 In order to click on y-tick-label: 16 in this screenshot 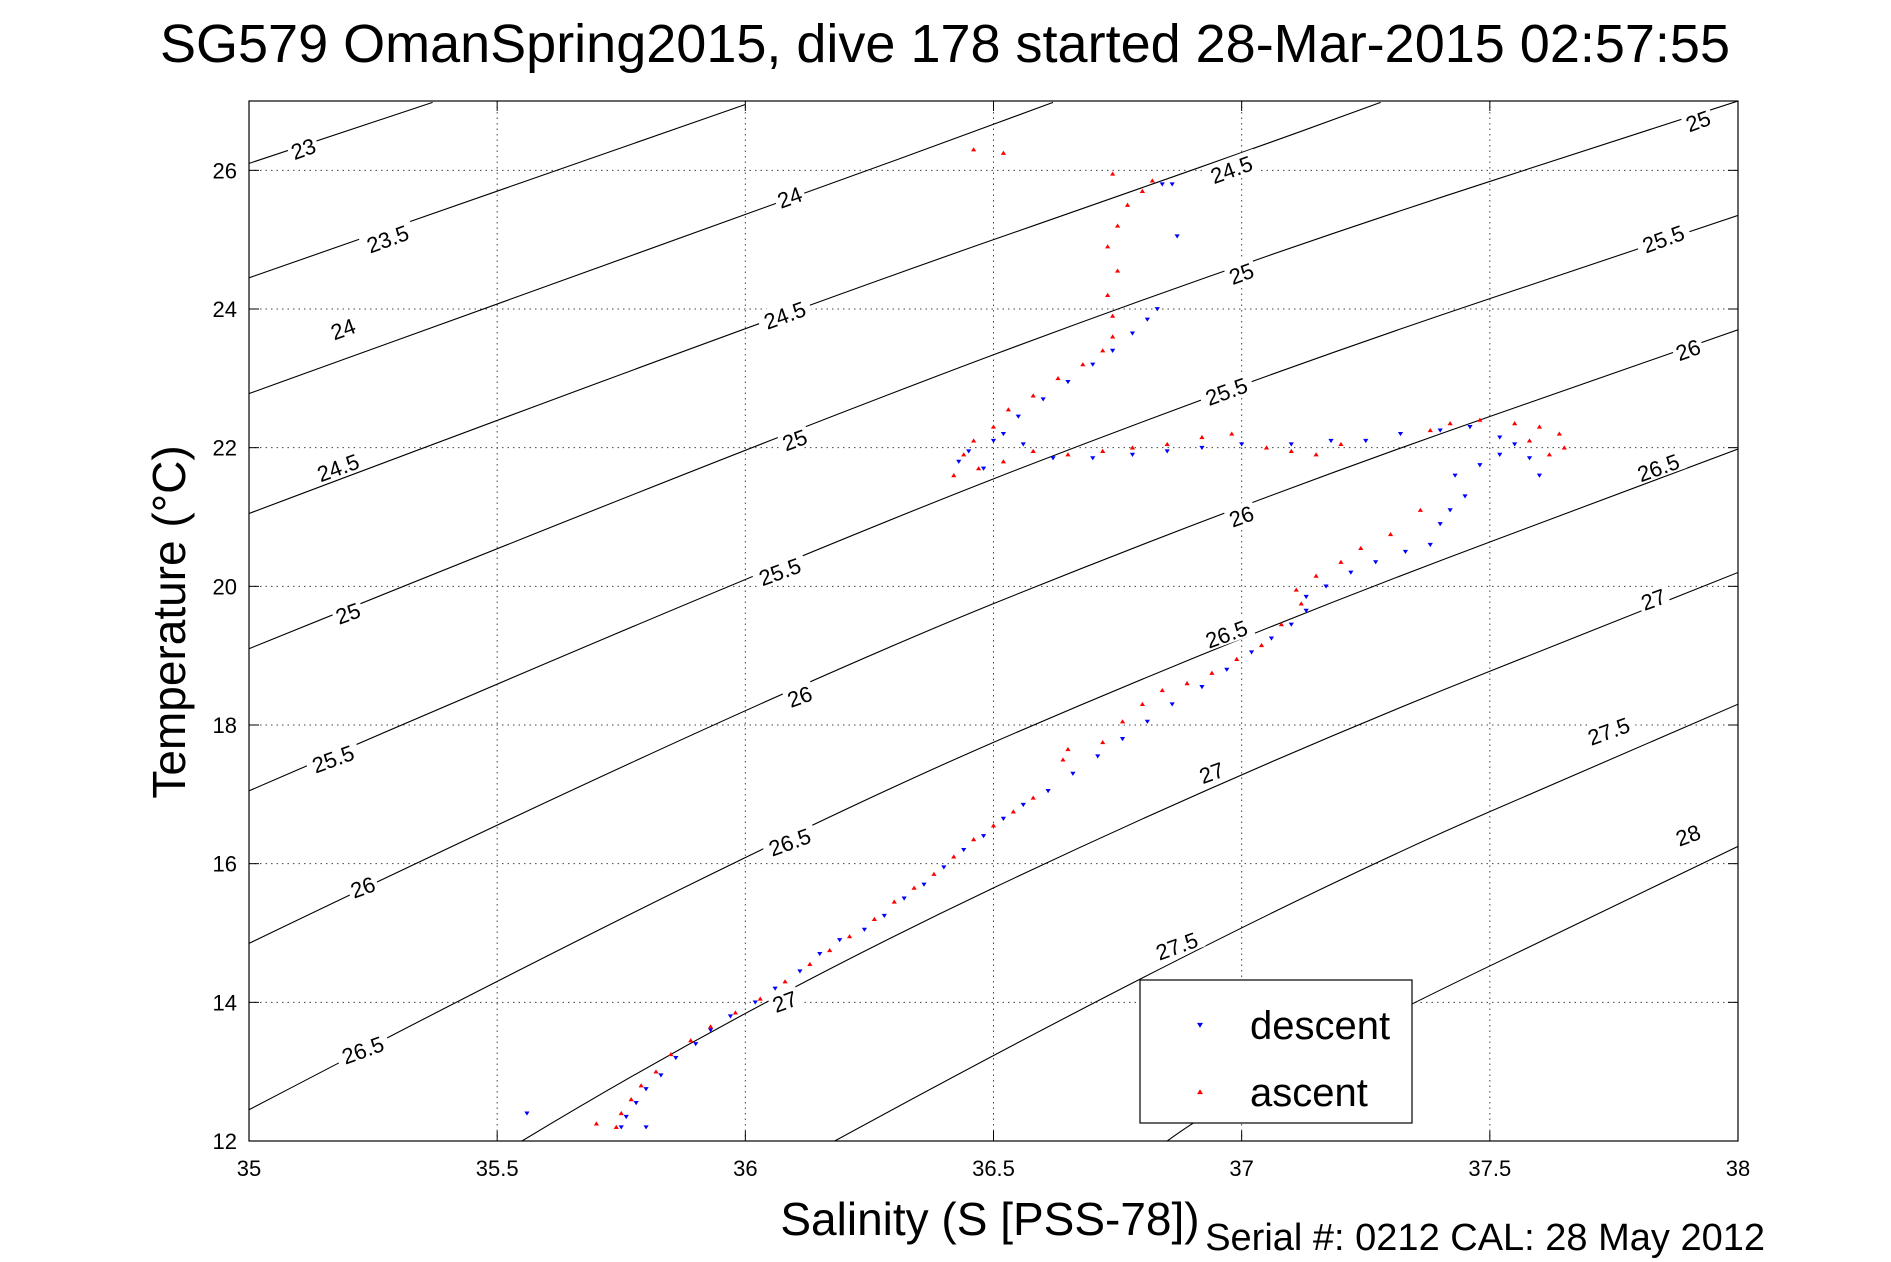, I will do `click(225, 864)`.